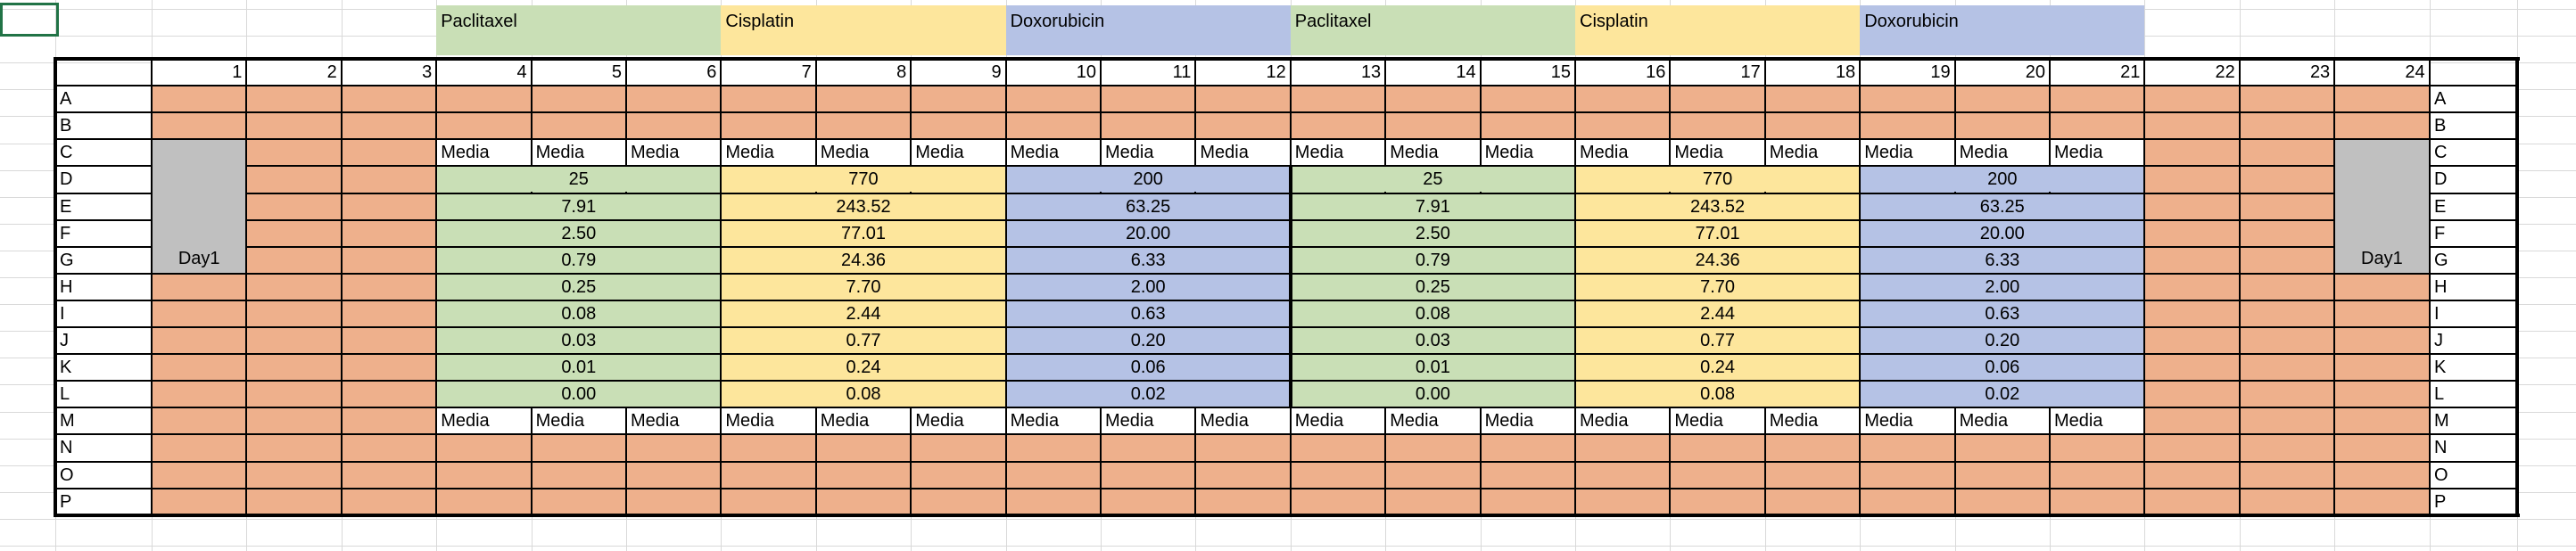 The width and height of the screenshot is (2576, 551). Describe the element at coordinates (104, 394) in the screenshot. I see `row-letter: L` at that location.